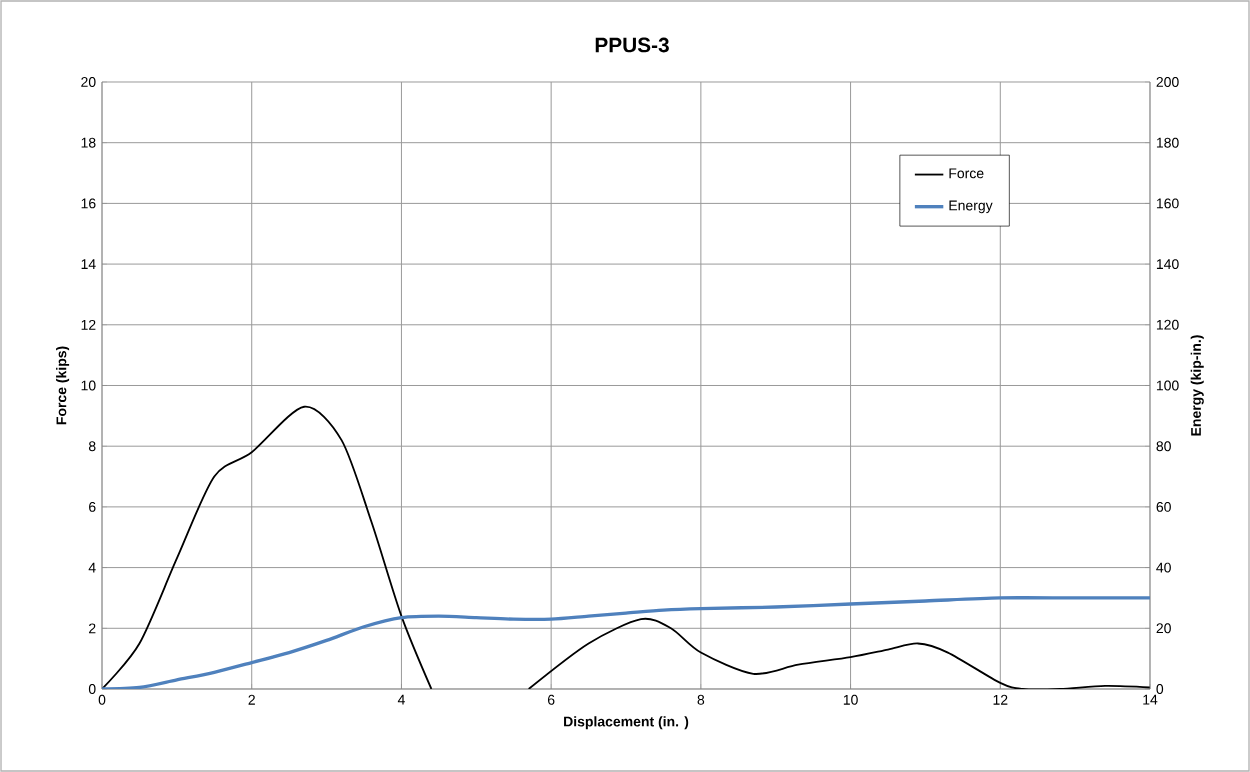 This screenshot has height=772, width=1250. What do you see at coordinates (1163, 567) in the screenshot?
I see `y2-tick-label: 40` at bounding box center [1163, 567].